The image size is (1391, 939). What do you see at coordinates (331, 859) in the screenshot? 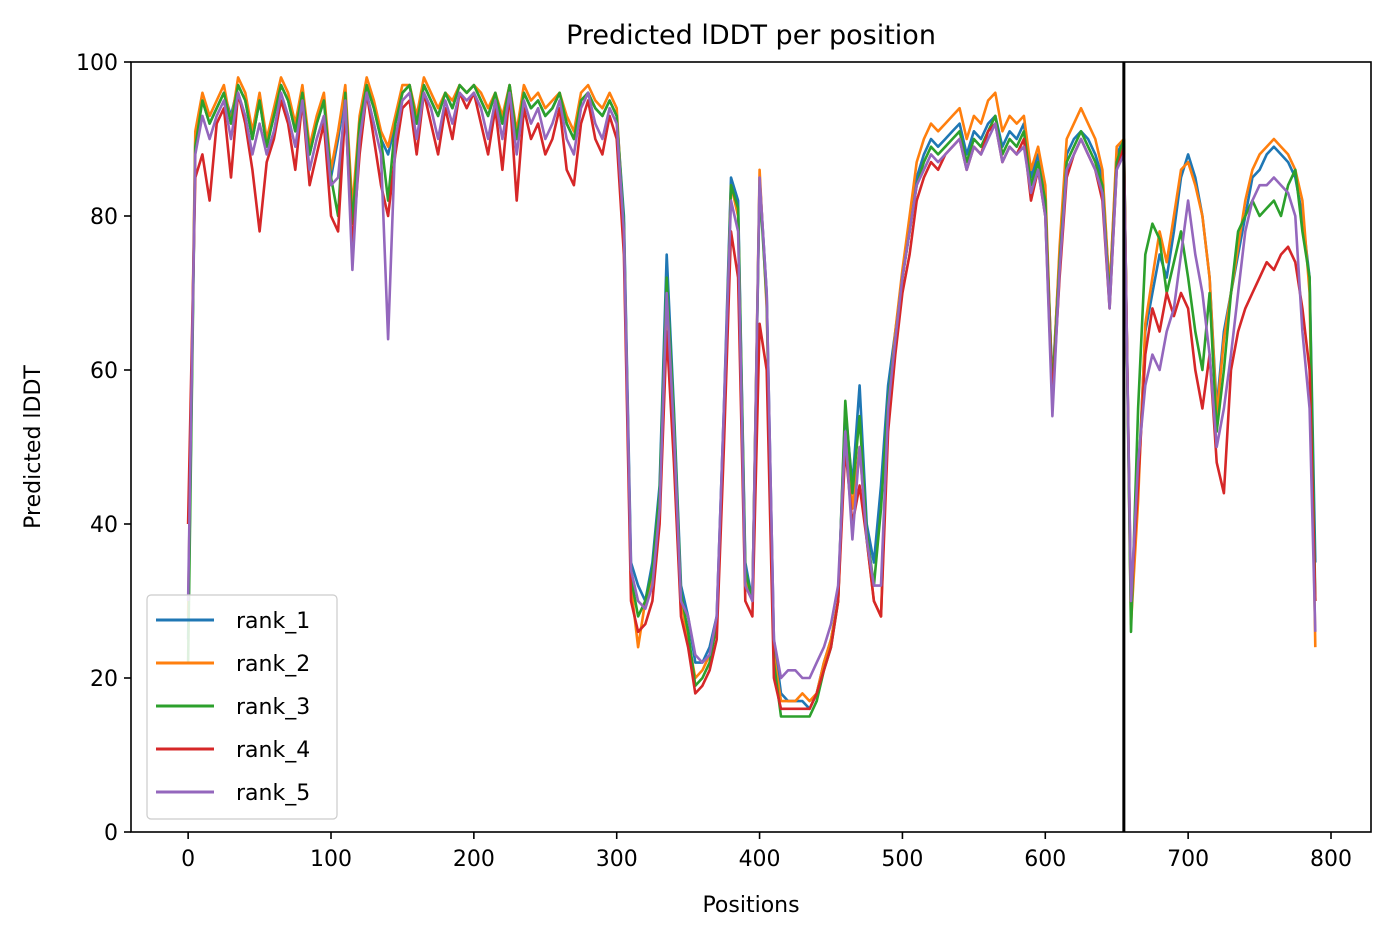
I see `x-tick-label: 100` at bounding box center [331, 859].